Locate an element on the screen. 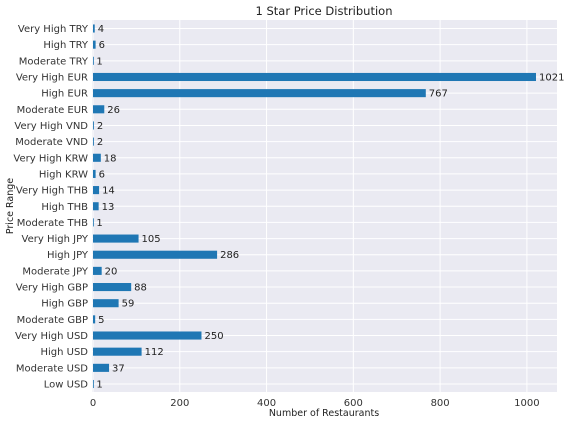 The image size is (567, 424). y-tick-label: High EUR is located at coordinates (64, 94).